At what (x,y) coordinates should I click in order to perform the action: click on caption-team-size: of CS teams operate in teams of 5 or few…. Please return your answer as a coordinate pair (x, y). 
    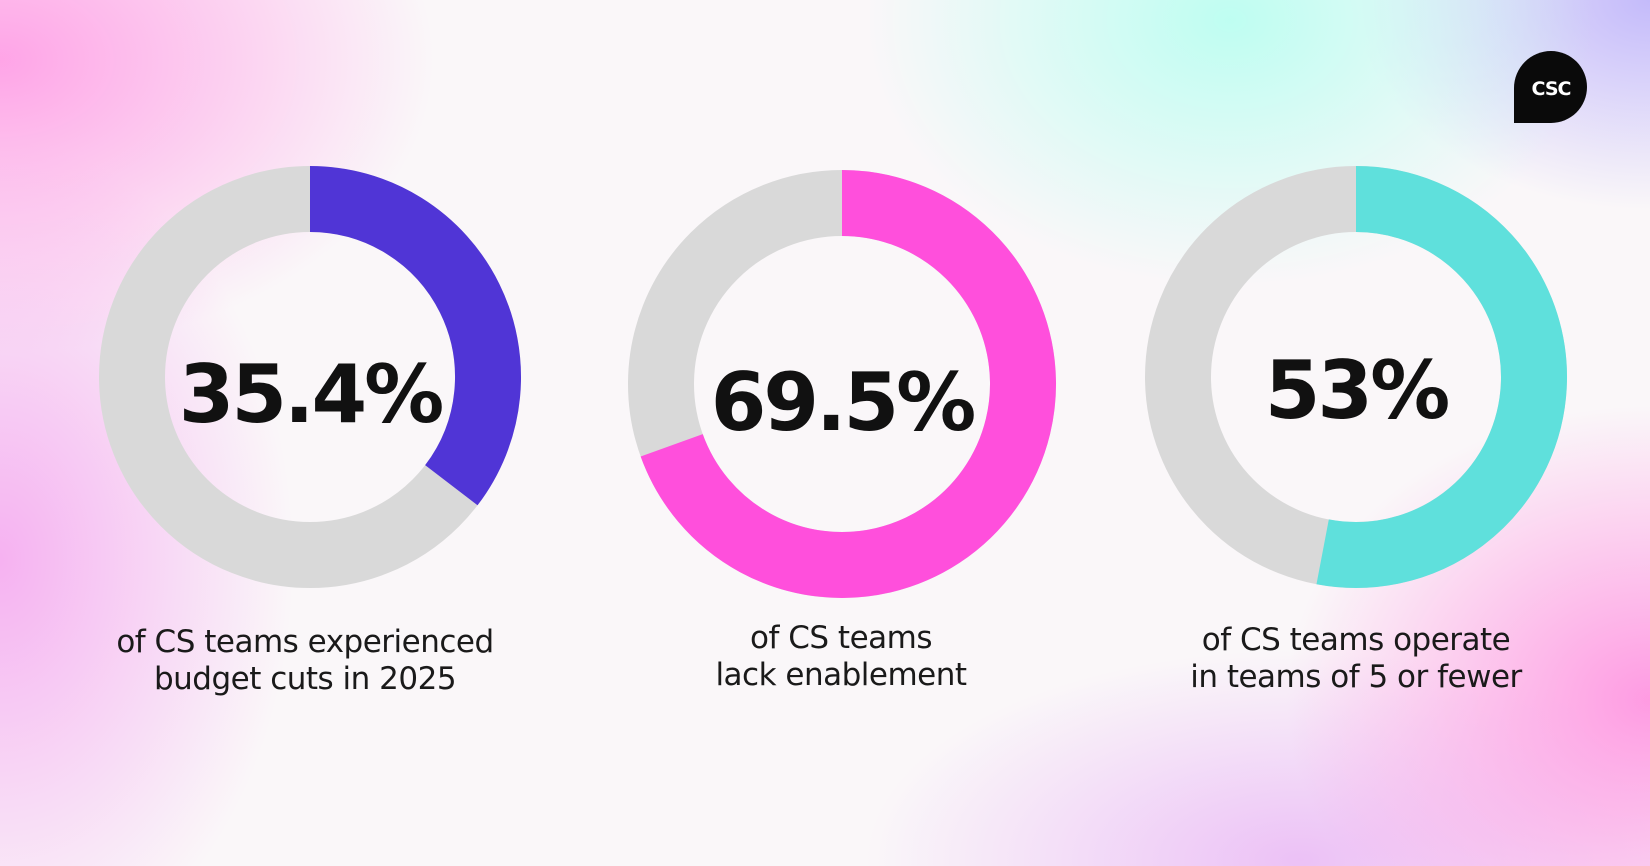
    Looking at the image, I should click on (1356, 659).